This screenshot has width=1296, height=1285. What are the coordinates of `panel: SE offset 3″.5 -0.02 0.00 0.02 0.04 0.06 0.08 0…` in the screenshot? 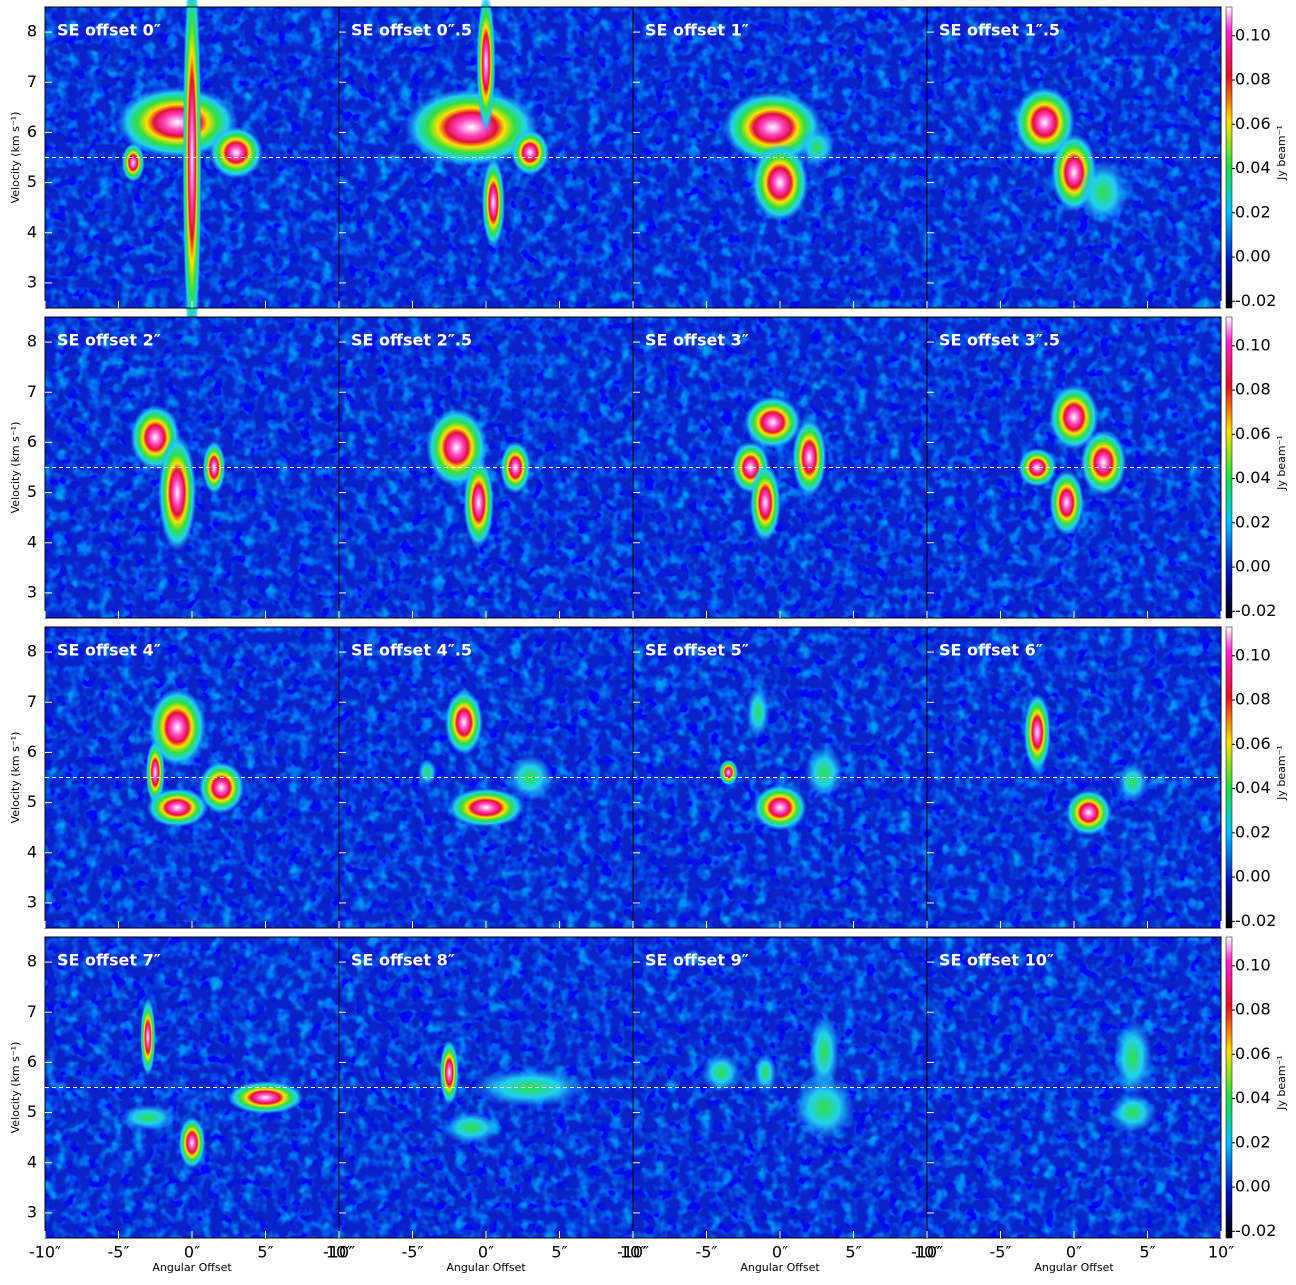 It's located at (1107, 468).